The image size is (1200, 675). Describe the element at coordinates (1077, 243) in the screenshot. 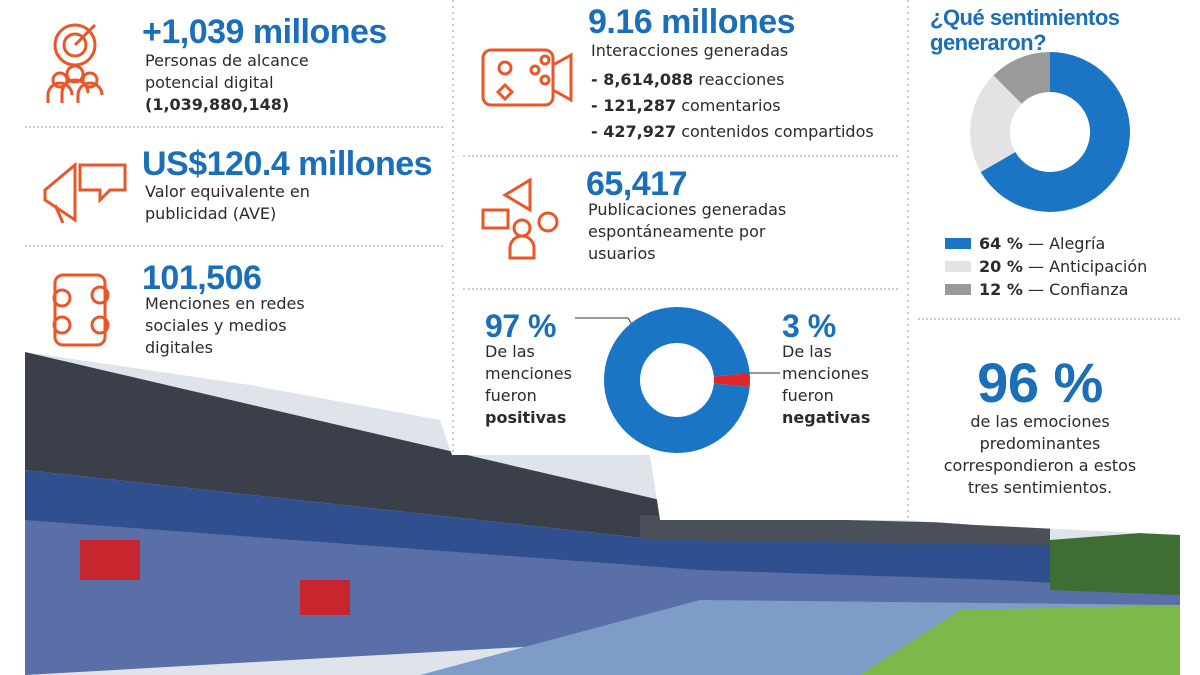

I see `legend-name: Alegría` at that location.